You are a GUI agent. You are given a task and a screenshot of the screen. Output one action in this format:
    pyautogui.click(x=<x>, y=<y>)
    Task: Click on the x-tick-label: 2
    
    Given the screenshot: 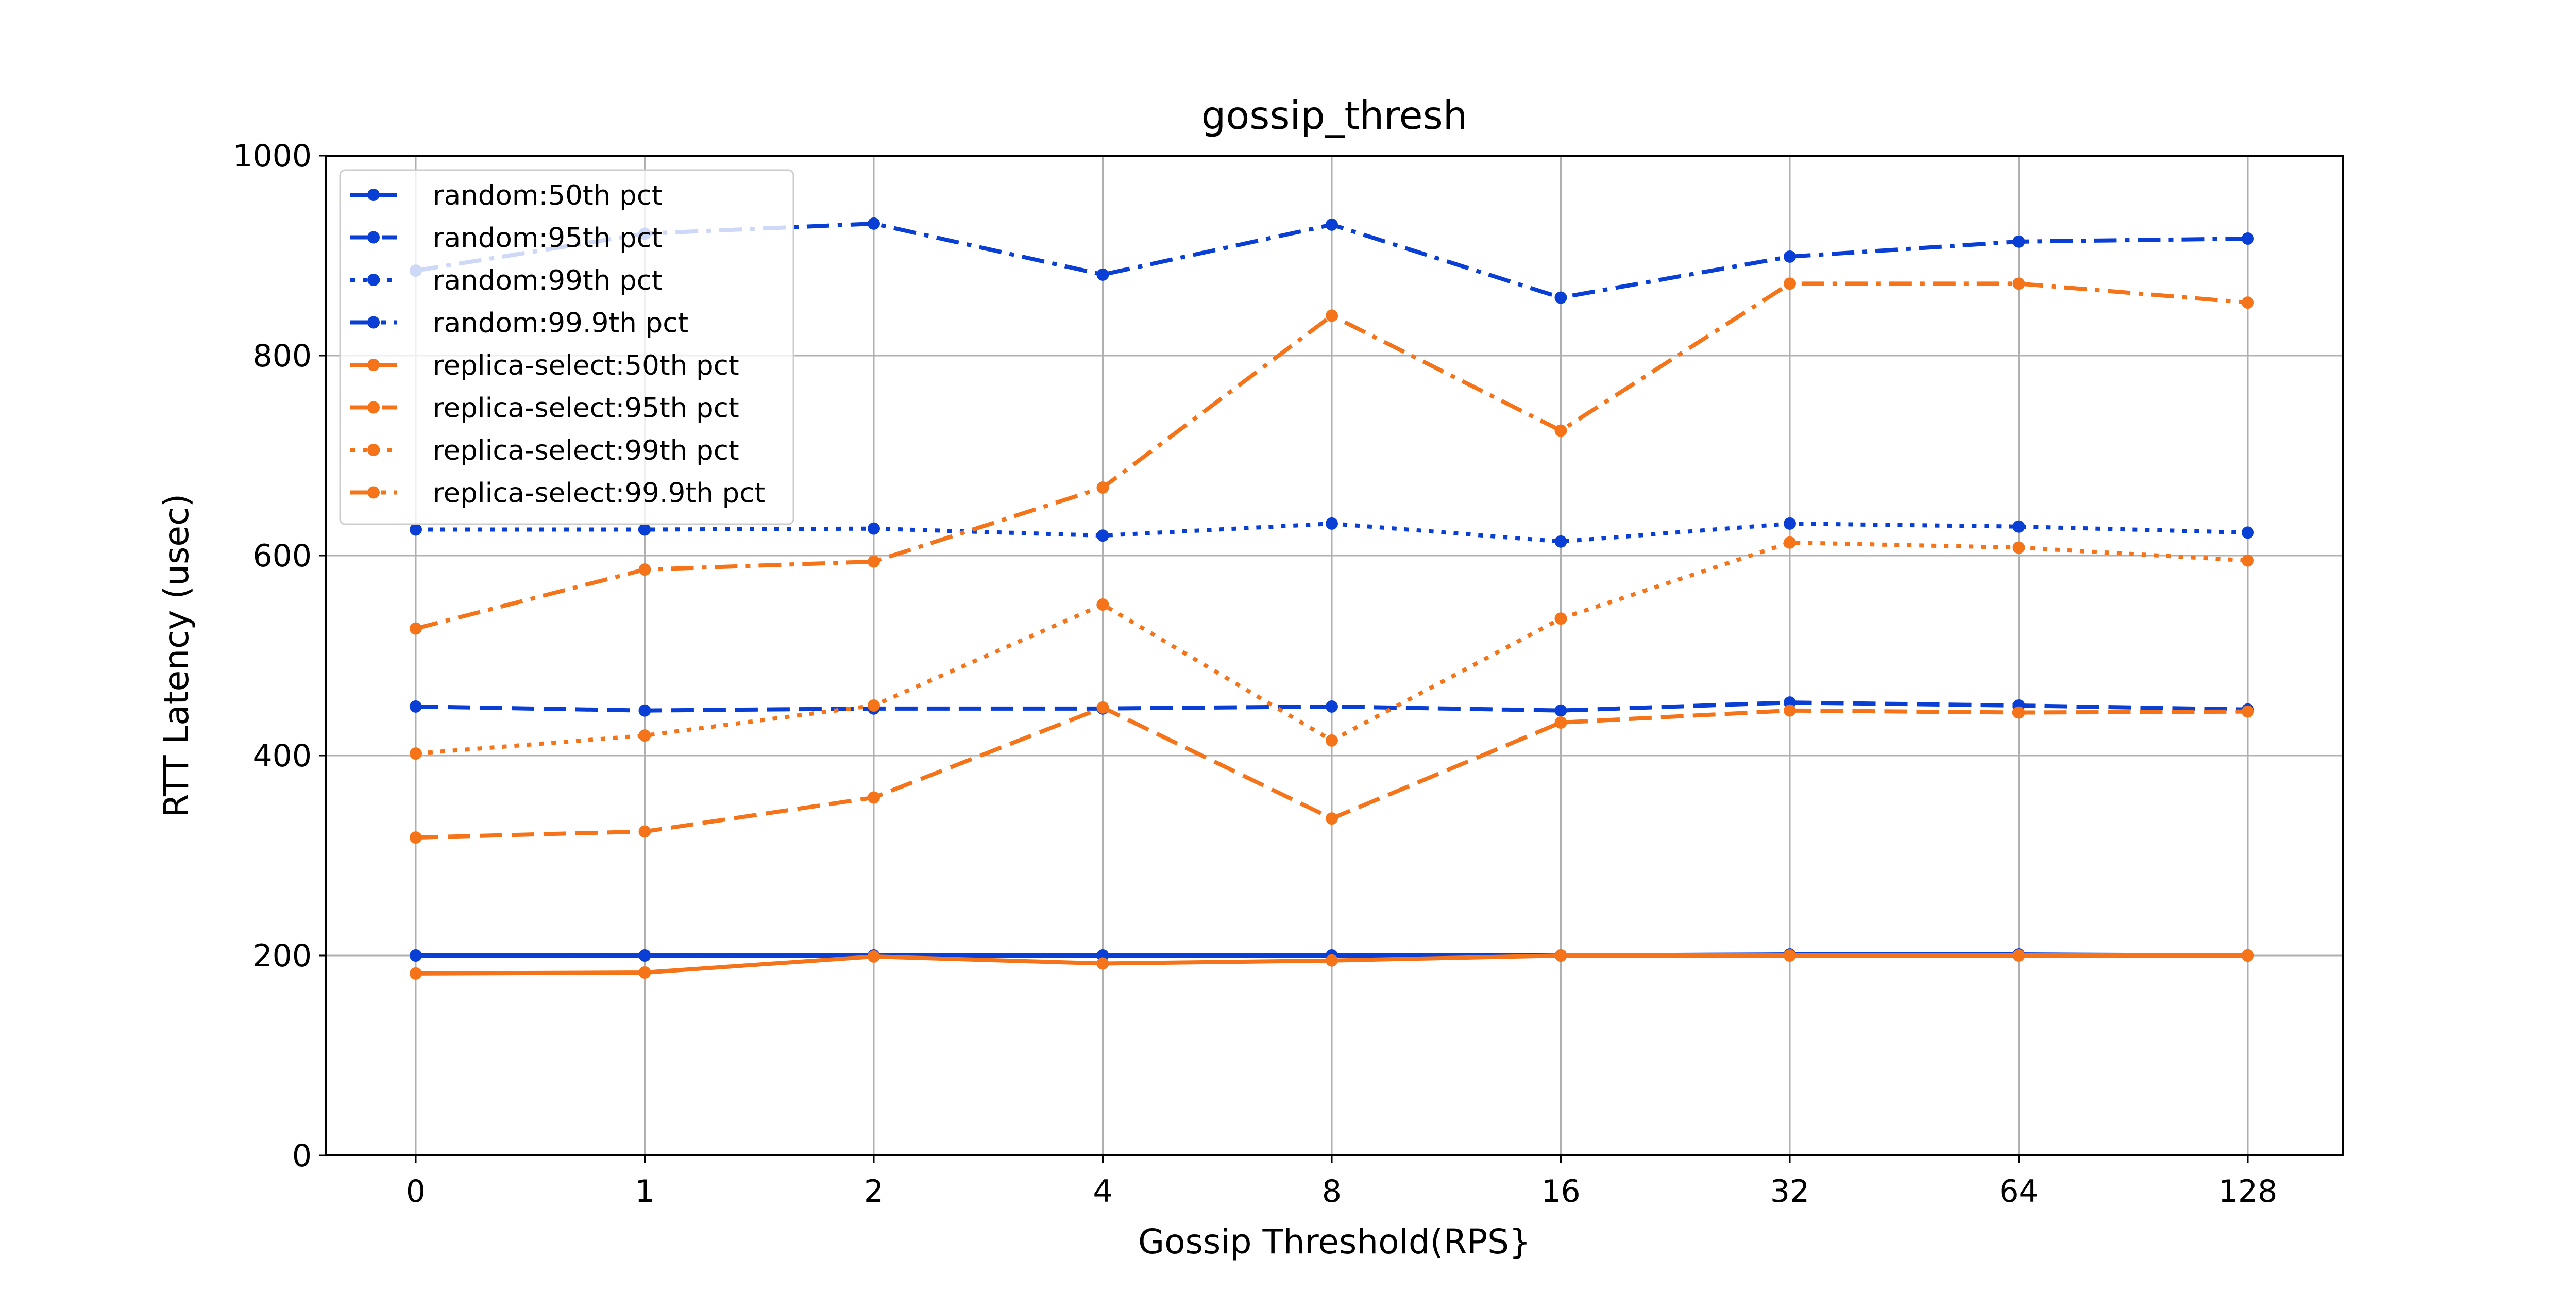 What is the action you would take?
    pyautogui.click(x=874, y=1191)
    